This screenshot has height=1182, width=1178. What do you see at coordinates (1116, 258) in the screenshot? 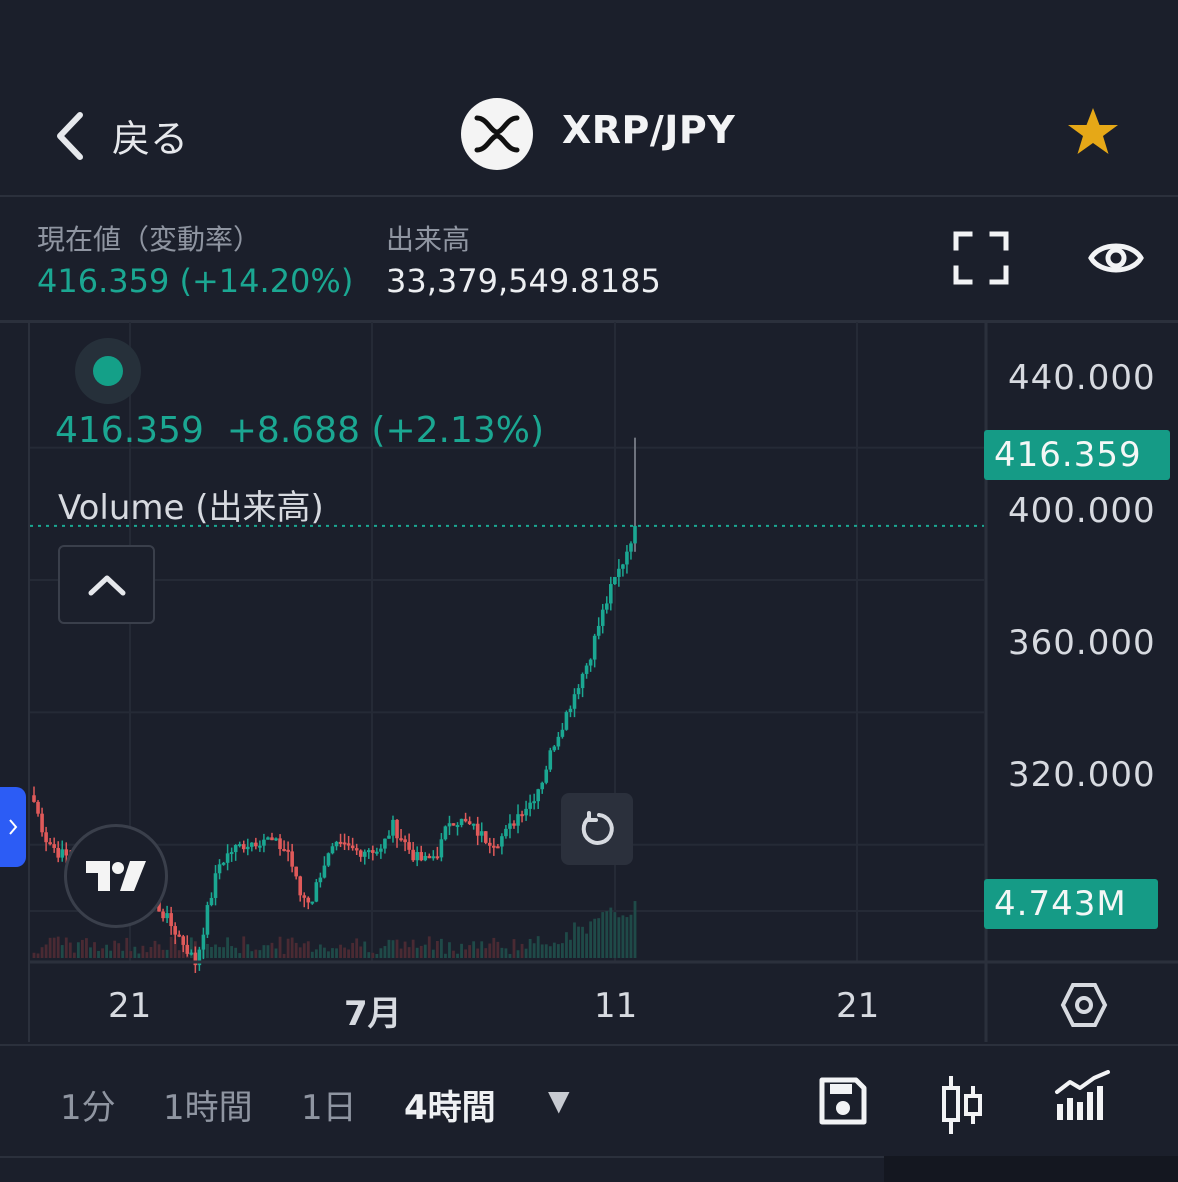
I see `eye-icon` at bounding box center [1116, 258].